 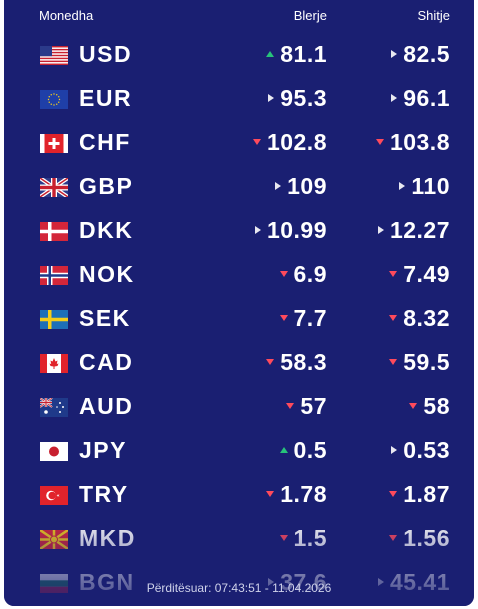 What do you see at coordinates (239, 144) in the screenshot?
I see `rate-row-chf: CHF 102.8 103.8` at bounding box center [239, 144].